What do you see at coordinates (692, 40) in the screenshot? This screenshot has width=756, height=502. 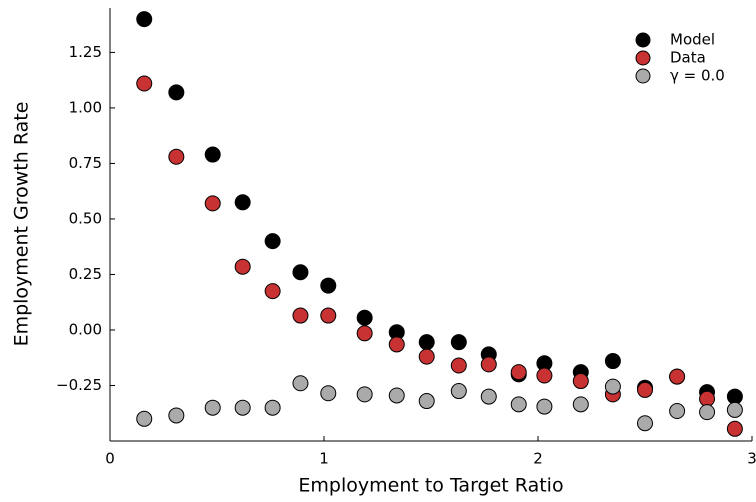 I see `legend-label: Model` at bounding box center [692, 40].